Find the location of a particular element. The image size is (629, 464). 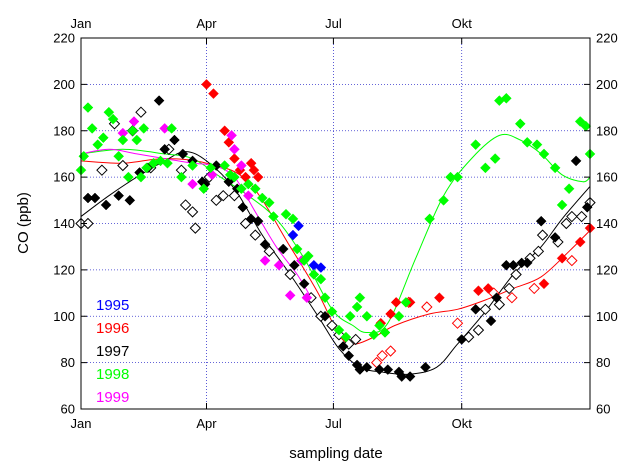

y-tick-label-right: 200 is located at coordinates (607, 84).